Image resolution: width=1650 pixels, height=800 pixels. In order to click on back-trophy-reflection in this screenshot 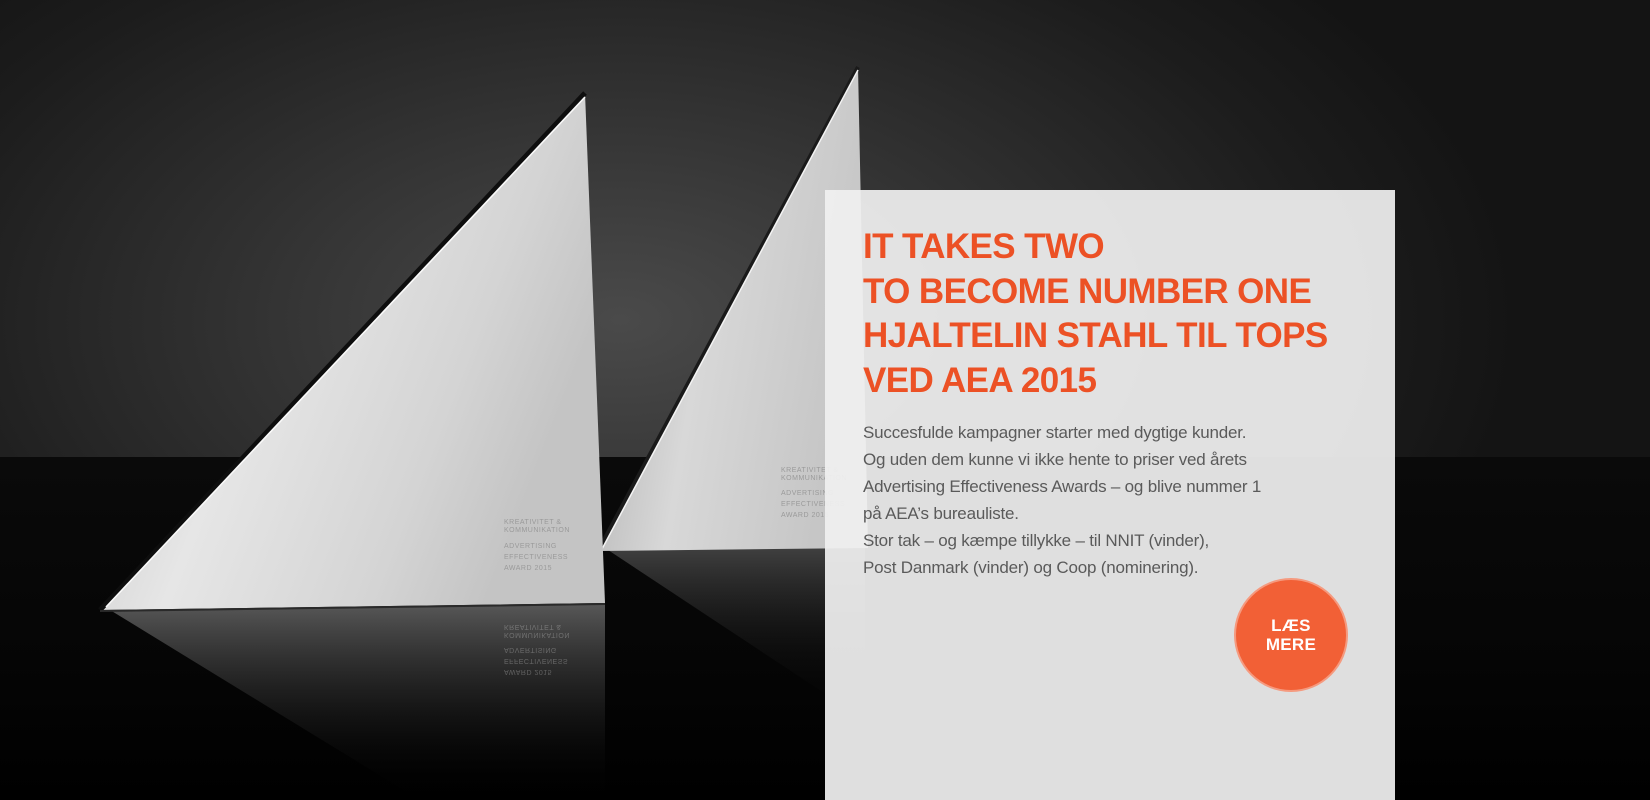, I will do `click(735, 632)`.